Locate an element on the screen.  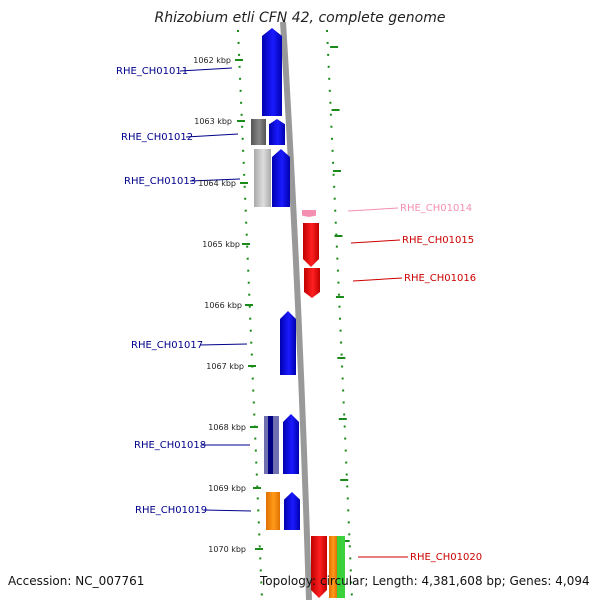
gene-RHE_CH01014-cds is located at coordinates (309, 213).